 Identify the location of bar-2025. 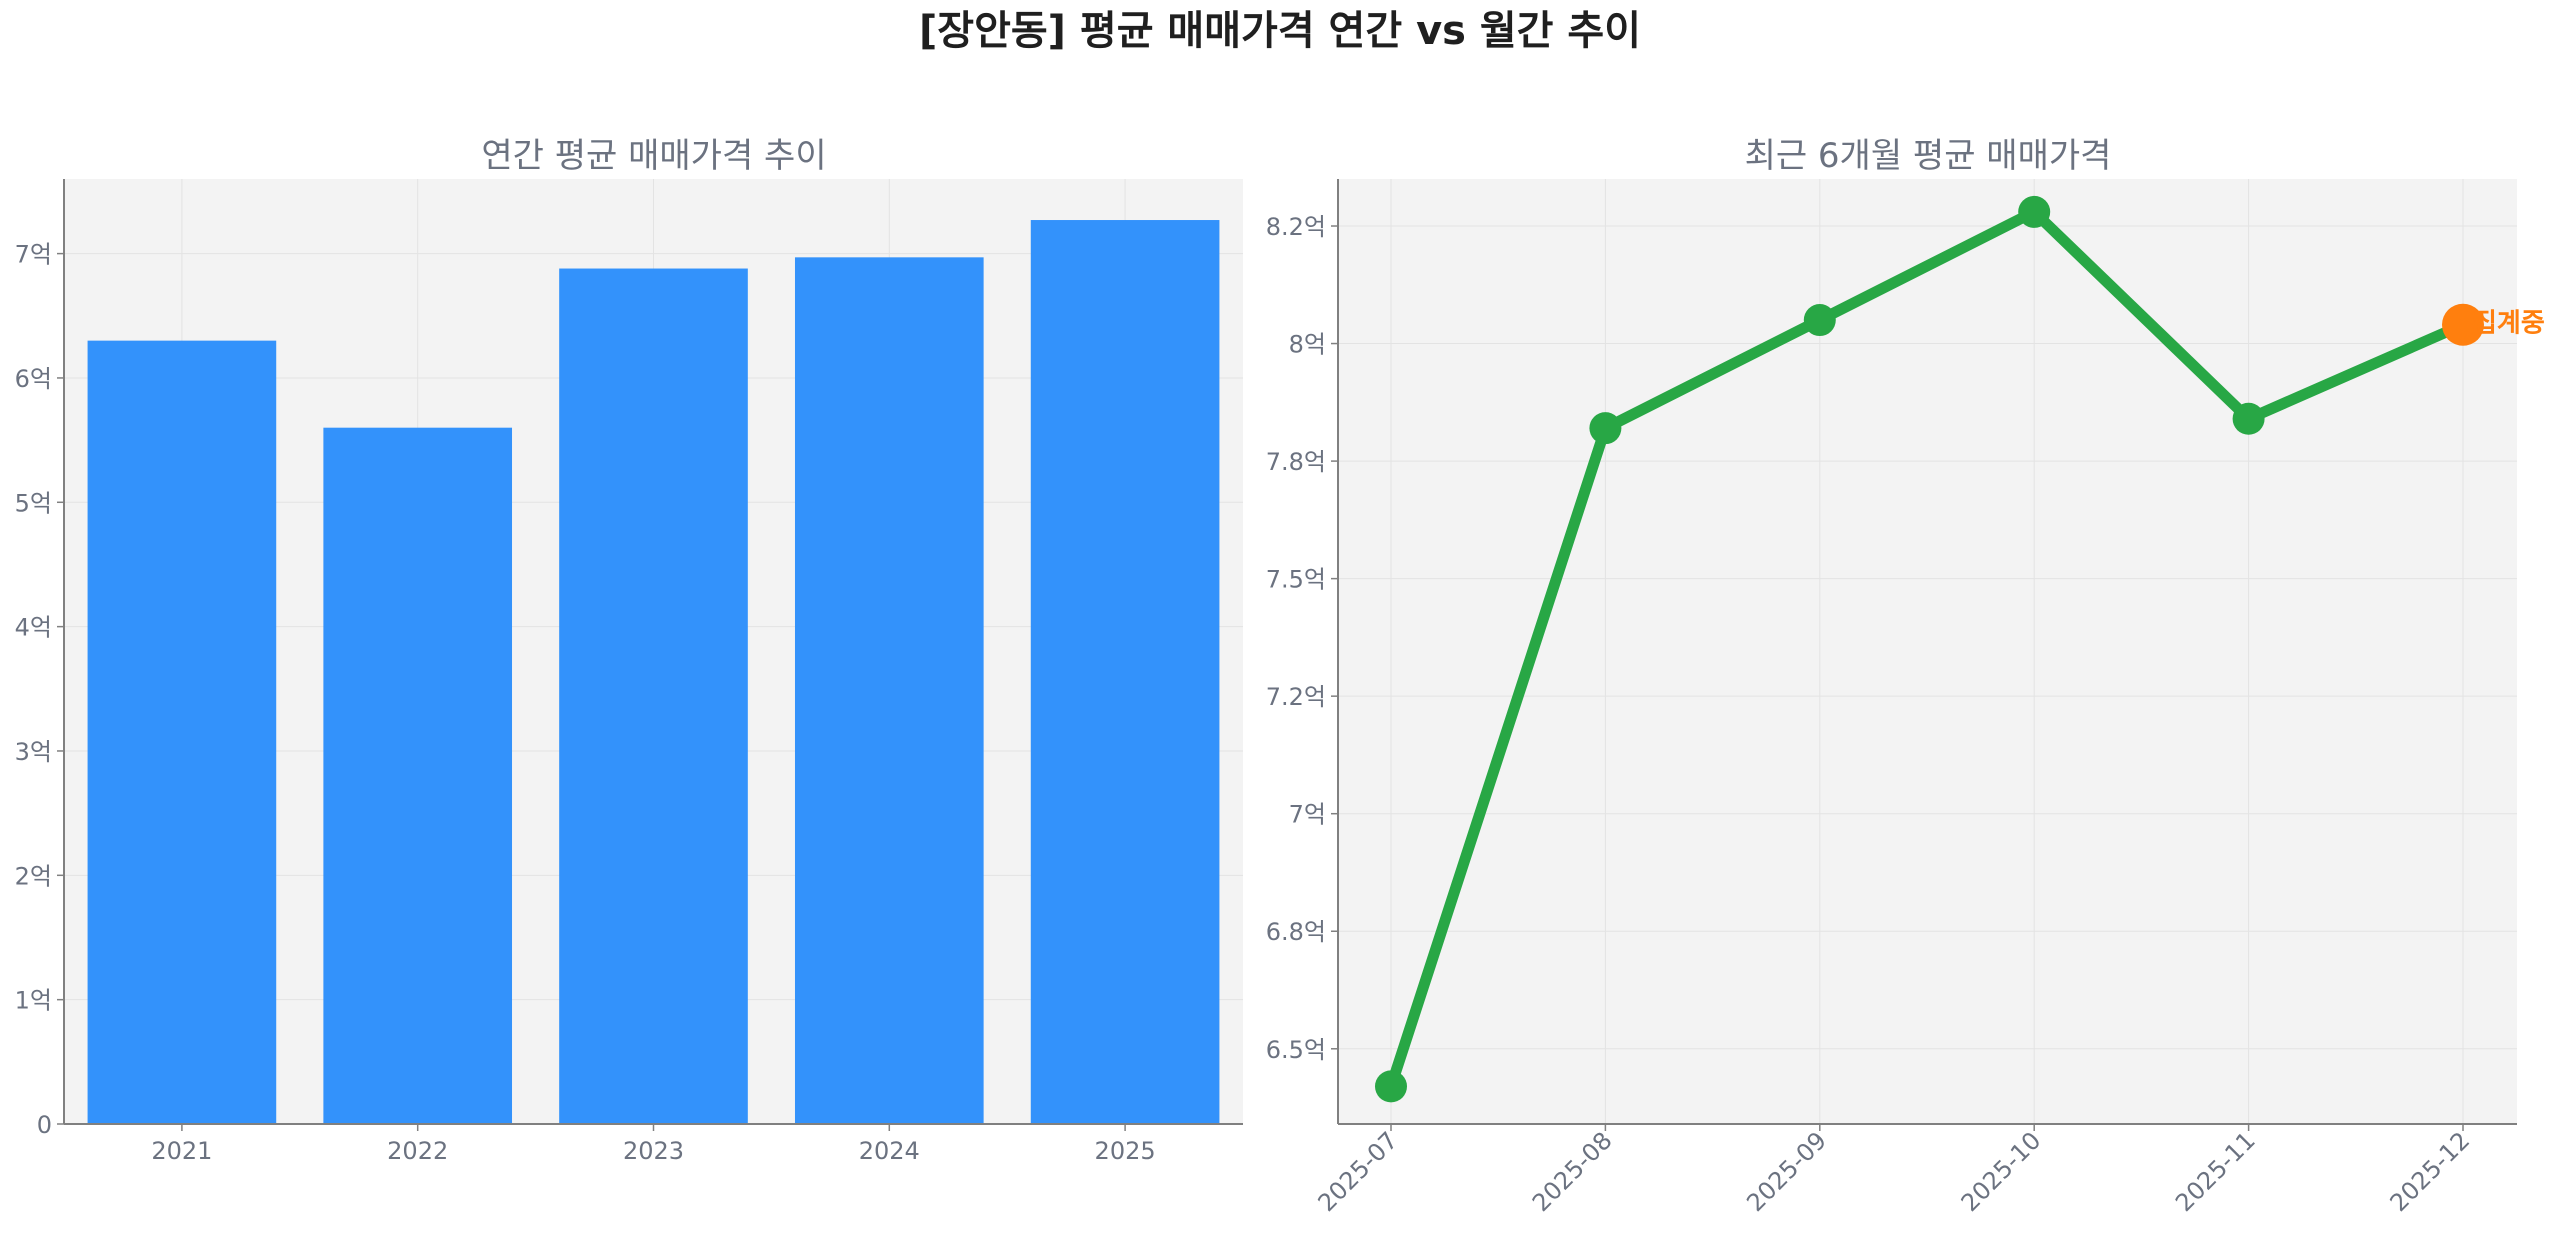
(1125, 672).